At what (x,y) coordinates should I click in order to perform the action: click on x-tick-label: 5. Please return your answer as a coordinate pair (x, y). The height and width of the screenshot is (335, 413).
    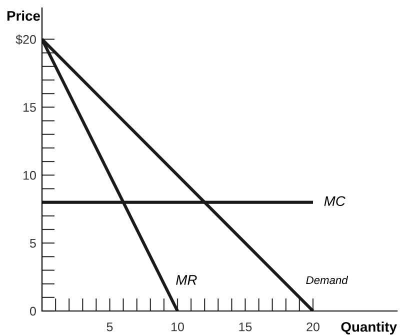
    Looking at the image, I should click on (109, 327).